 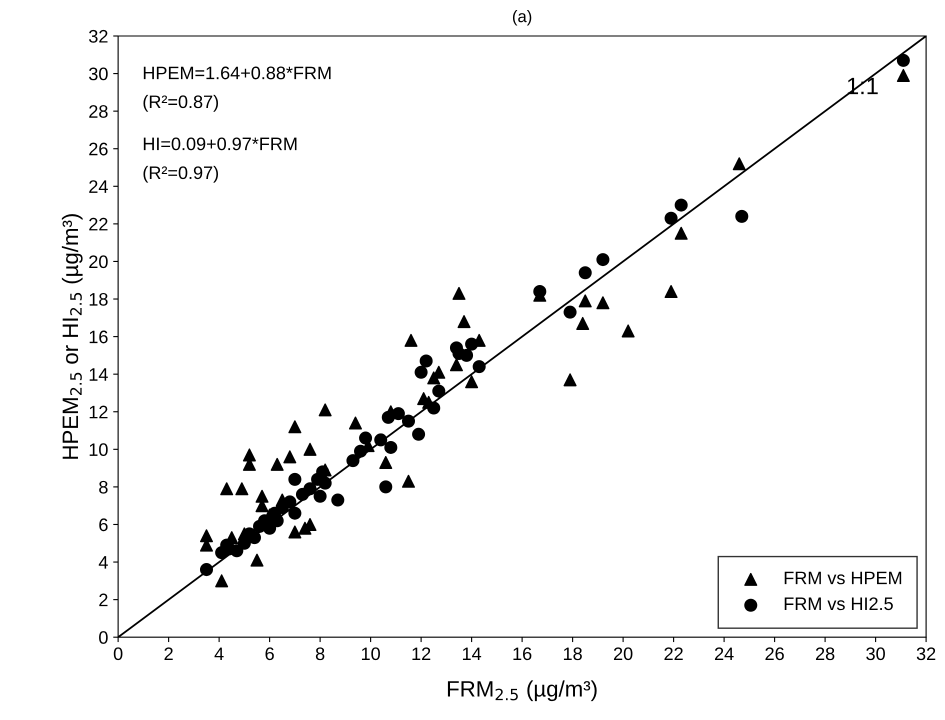 What do you see at coordinates (522, 18) in the screenshot?
I see `chart-title: (a)` at bounding box center [522, 18].